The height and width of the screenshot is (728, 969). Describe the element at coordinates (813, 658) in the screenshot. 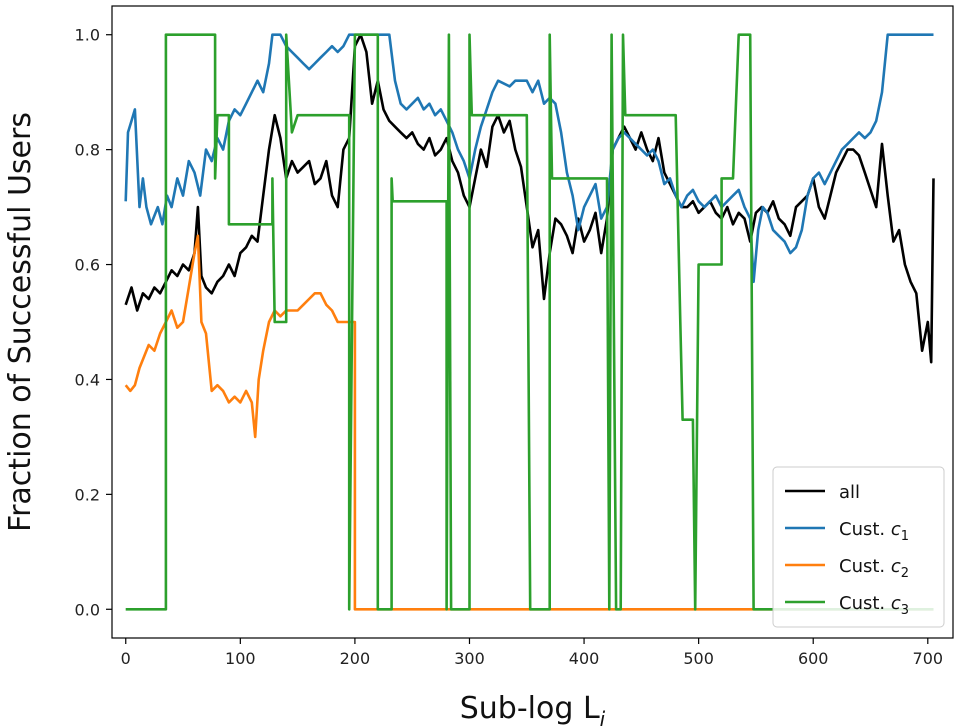

I see `x-tick-label: 600` at that location.